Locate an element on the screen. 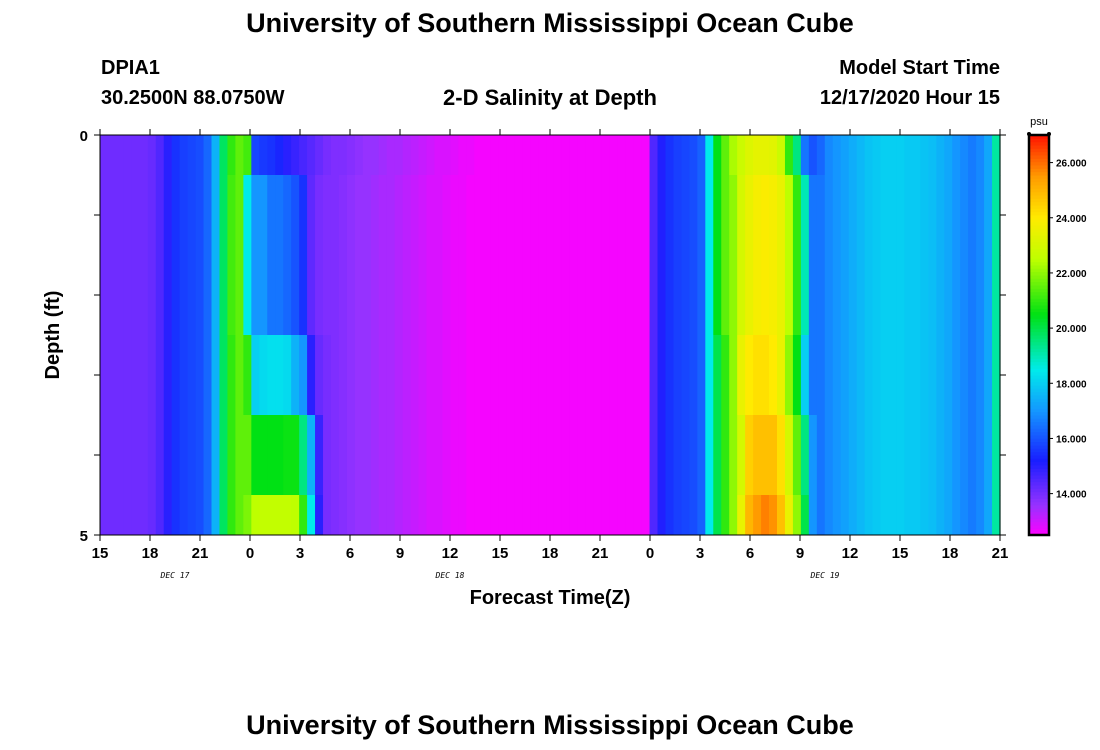  colorbar-tick-label: 20.000 is located at coordinates (1071, 329).